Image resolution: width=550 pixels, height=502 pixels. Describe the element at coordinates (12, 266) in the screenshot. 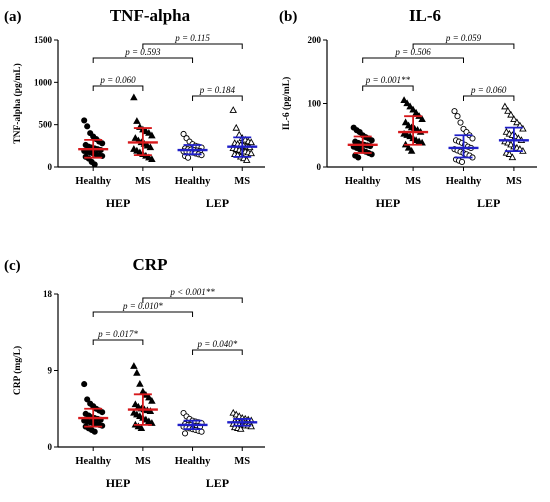

I see `panel-label: (c)` at that location.